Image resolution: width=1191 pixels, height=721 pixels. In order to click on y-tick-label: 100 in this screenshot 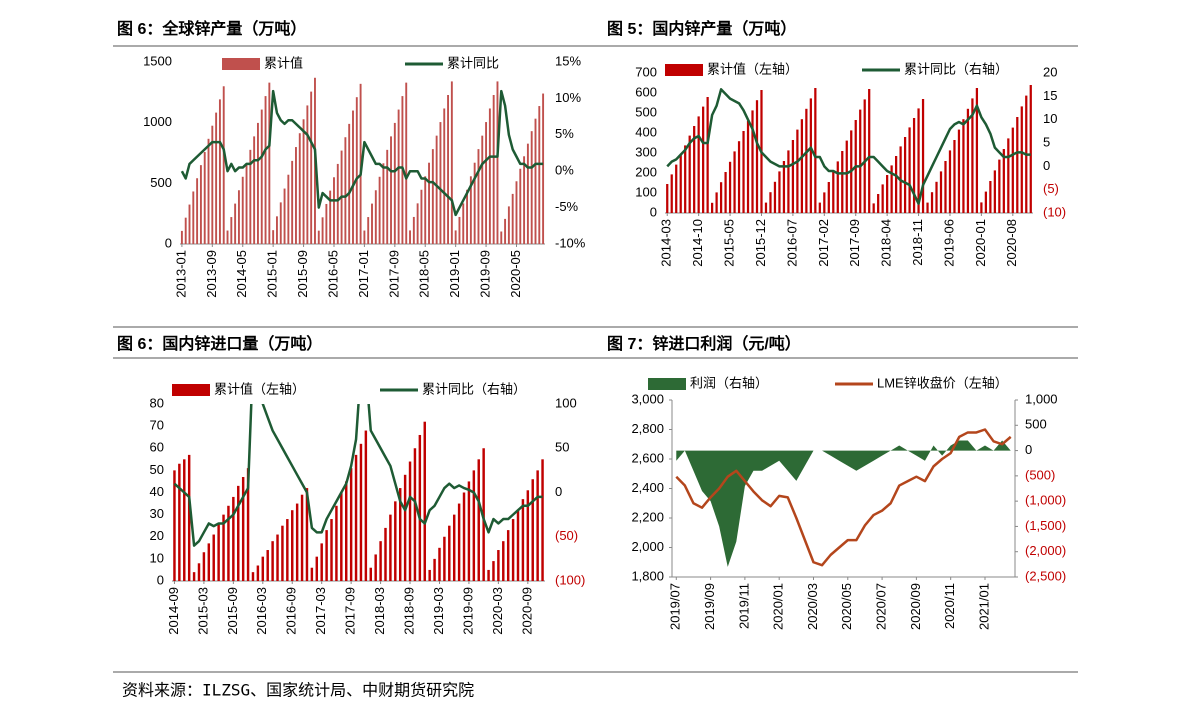, I will do `click(646, 191)`.